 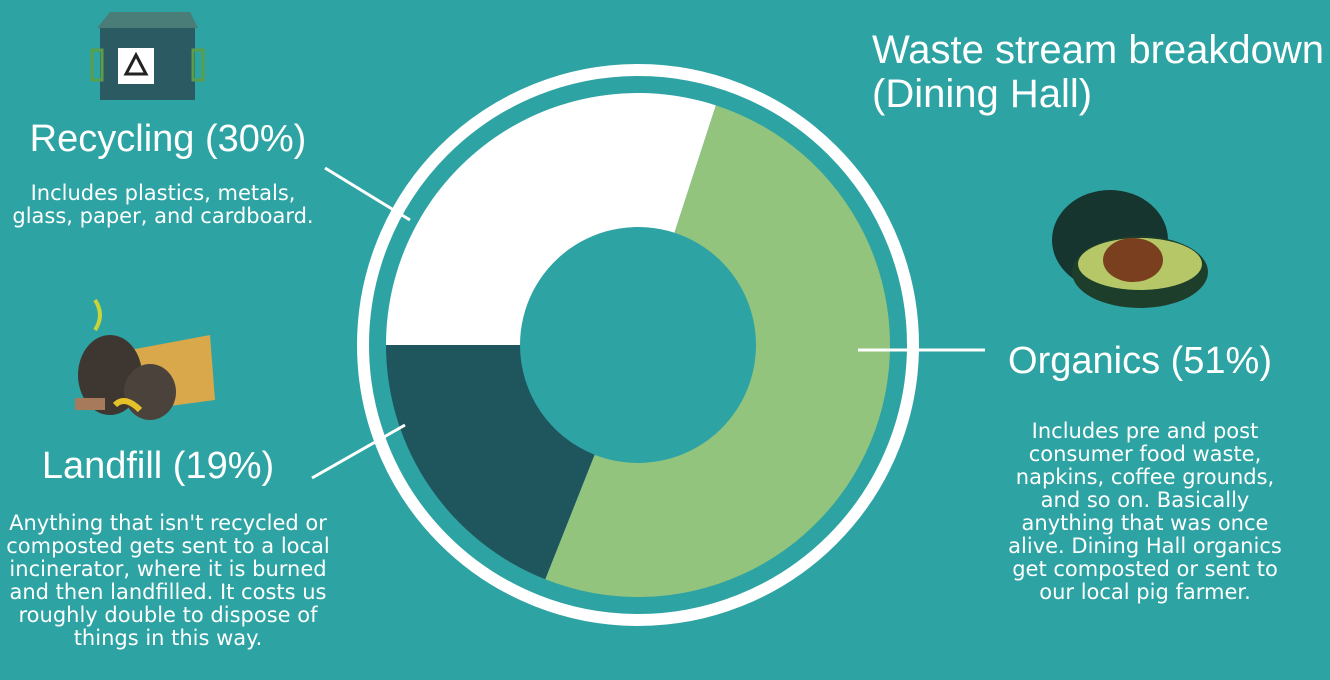 What do you see at coordinates (158, 466) in the screenshot?
I see `slice-label: Landfill (19%)` at bounding box center [158, 466].